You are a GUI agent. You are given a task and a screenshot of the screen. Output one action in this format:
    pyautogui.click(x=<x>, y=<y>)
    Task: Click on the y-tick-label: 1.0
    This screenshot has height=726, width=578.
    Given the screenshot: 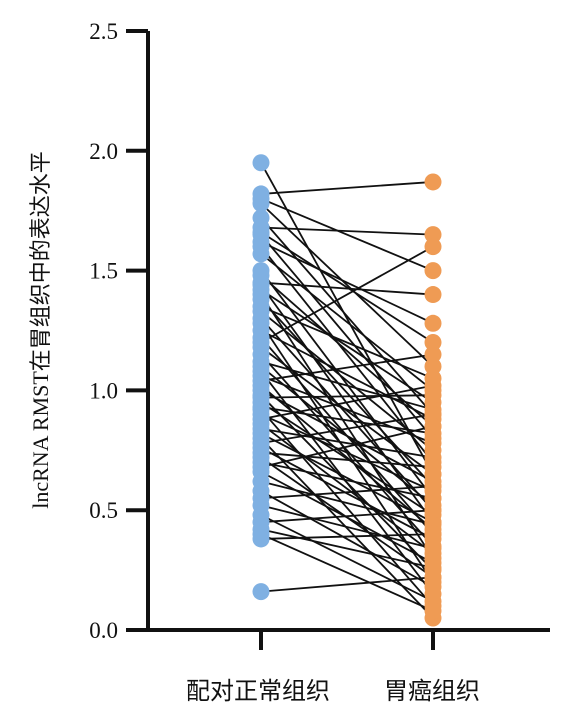 What is the action you would take?
    pyautogui.click(x=103, y=390)
    